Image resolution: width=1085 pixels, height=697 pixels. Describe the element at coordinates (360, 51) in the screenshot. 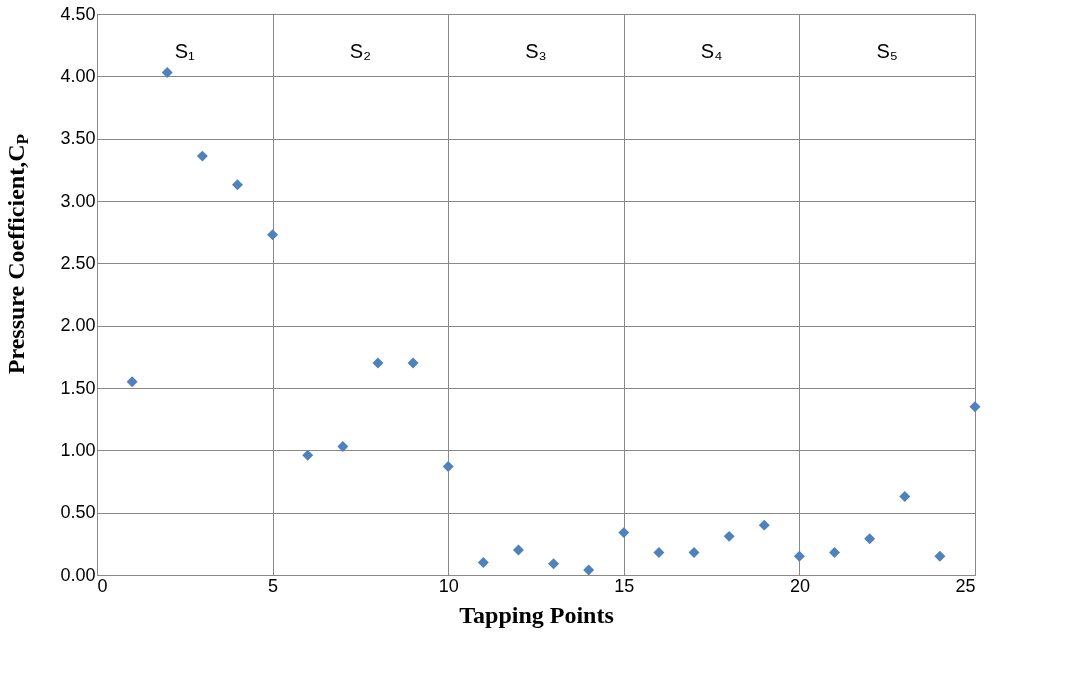

I see `annotation: S₂` at that location.